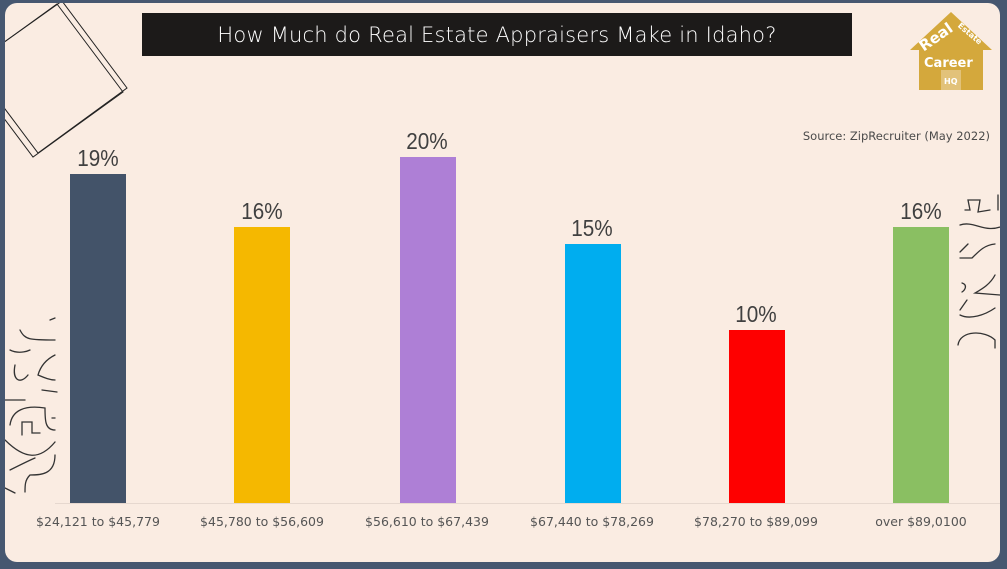 This screenshot has width=1007, height=569. Describe the element at coordinates (592, 521) in the screenshot. I see `category-label: $67,440 to $78,269` at that location.